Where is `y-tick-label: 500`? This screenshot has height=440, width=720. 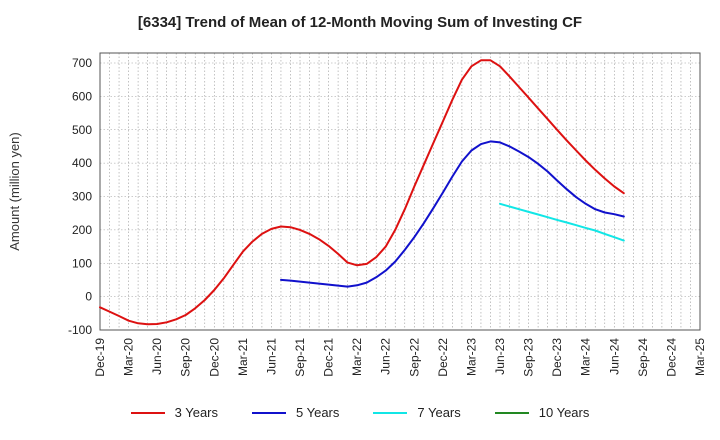
y-tick-label: 500 is located at coordinates (82, 130).